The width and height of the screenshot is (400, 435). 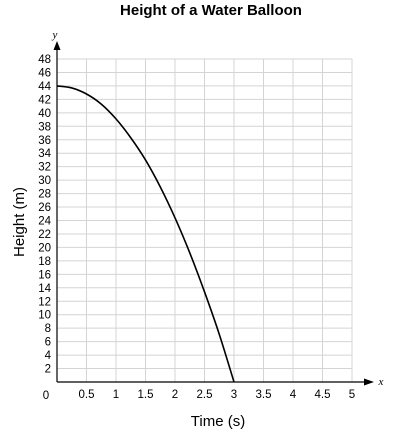 What do you see at coordinates (48, 370) in the screenshot?
I see `y-tick-label: 2` at bounding box center [48, 370].